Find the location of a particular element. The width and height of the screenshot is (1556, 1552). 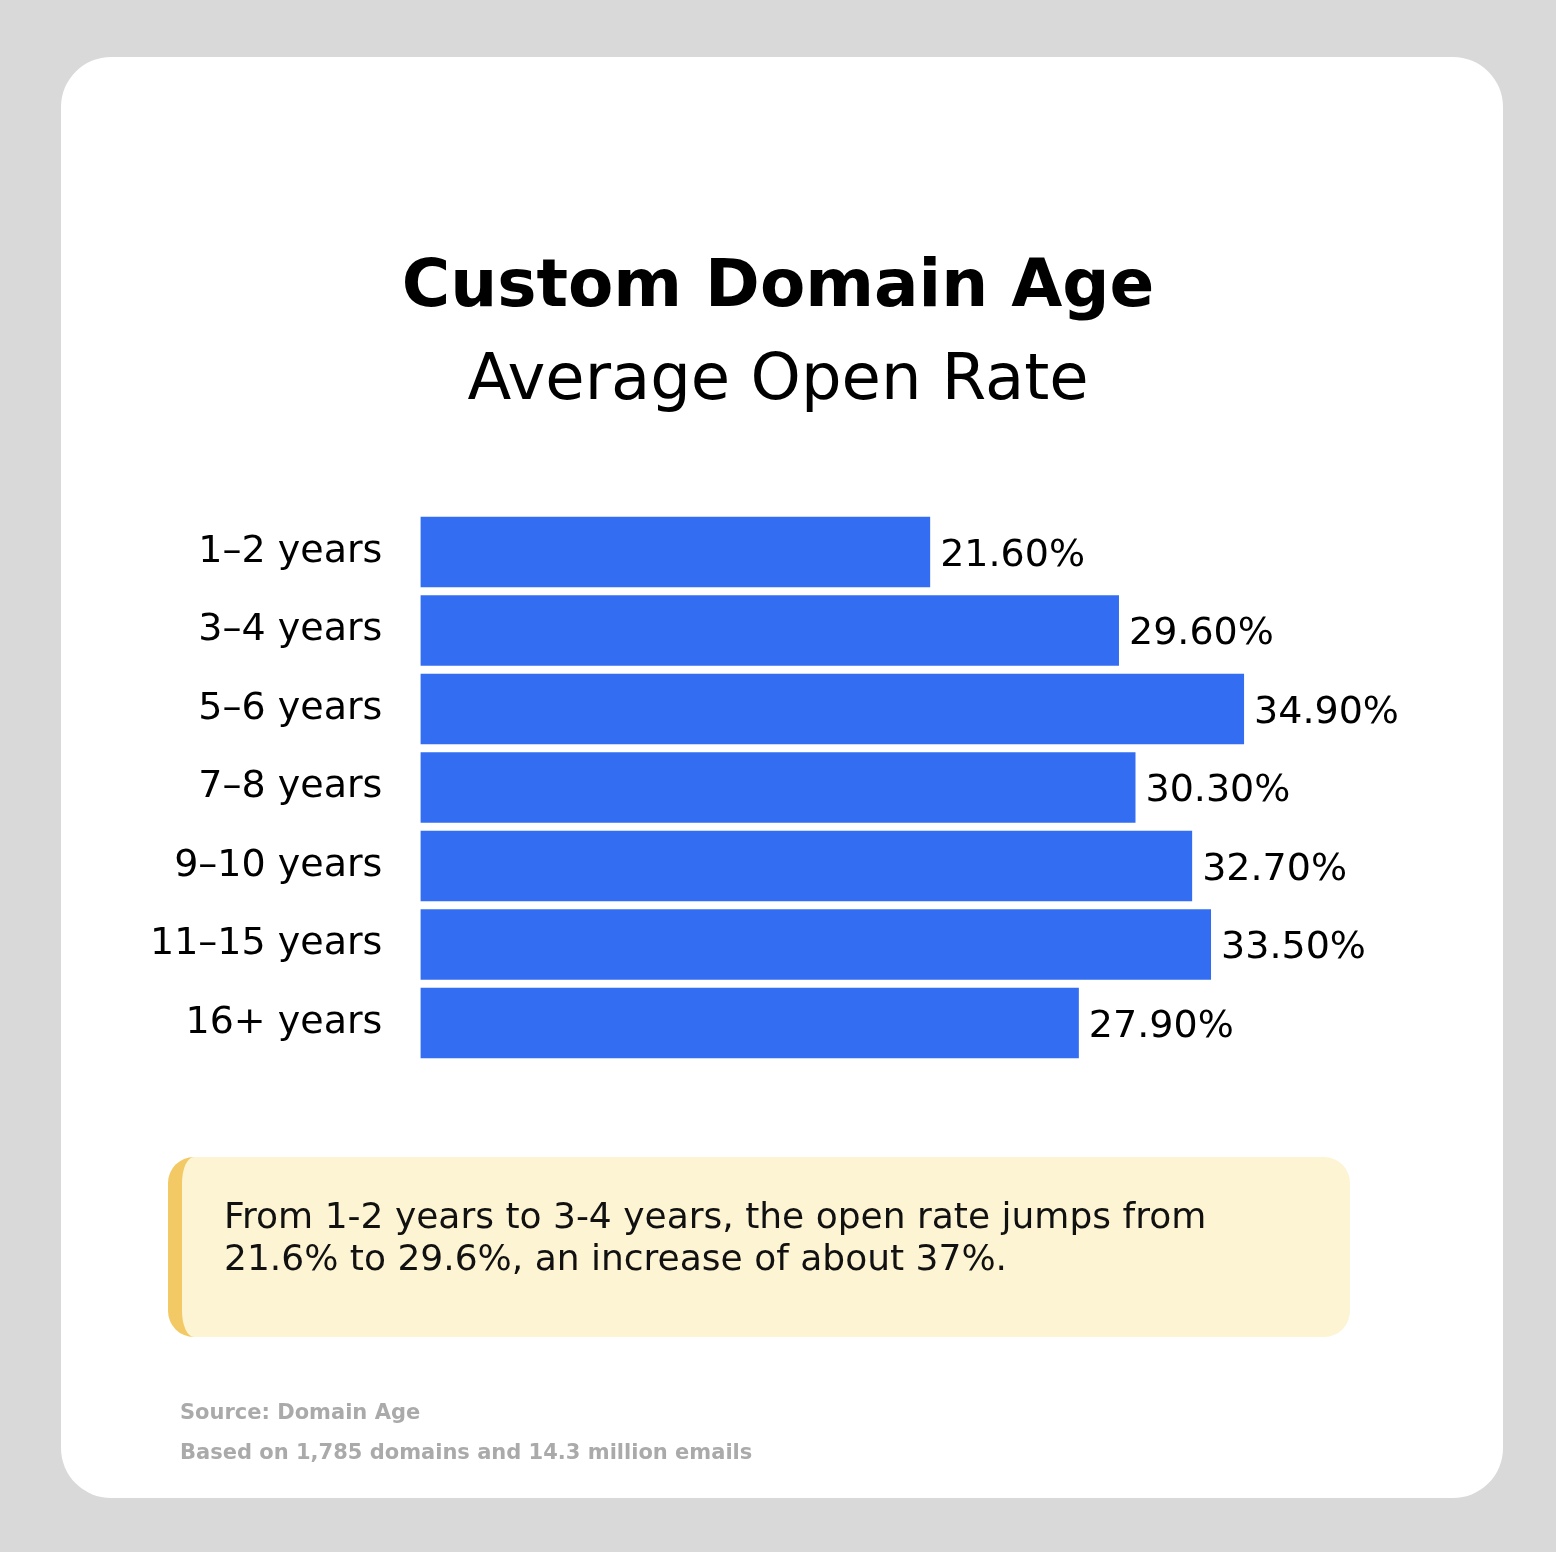

data-label: 27.90% is located at coordinates (1161, 1023).